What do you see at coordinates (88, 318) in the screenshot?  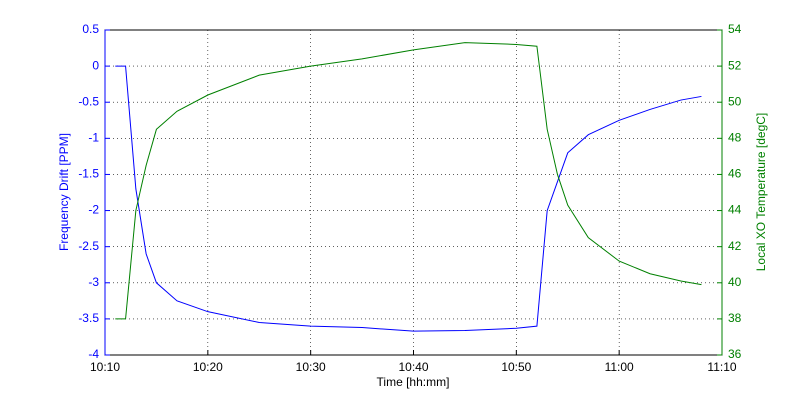 I see `y-tick-label: -3.5` at bounding box center [88, 318].